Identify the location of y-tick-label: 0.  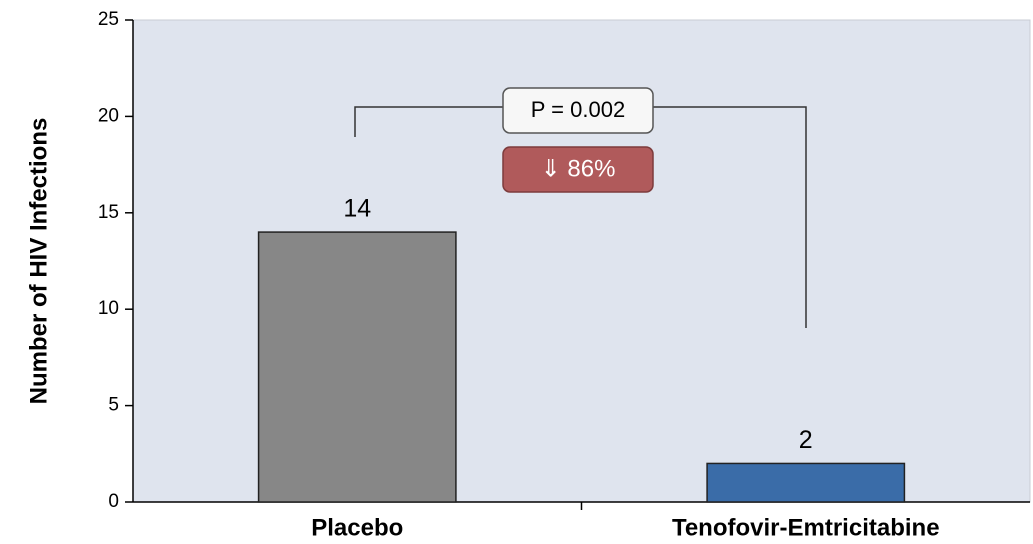
(113, 501).